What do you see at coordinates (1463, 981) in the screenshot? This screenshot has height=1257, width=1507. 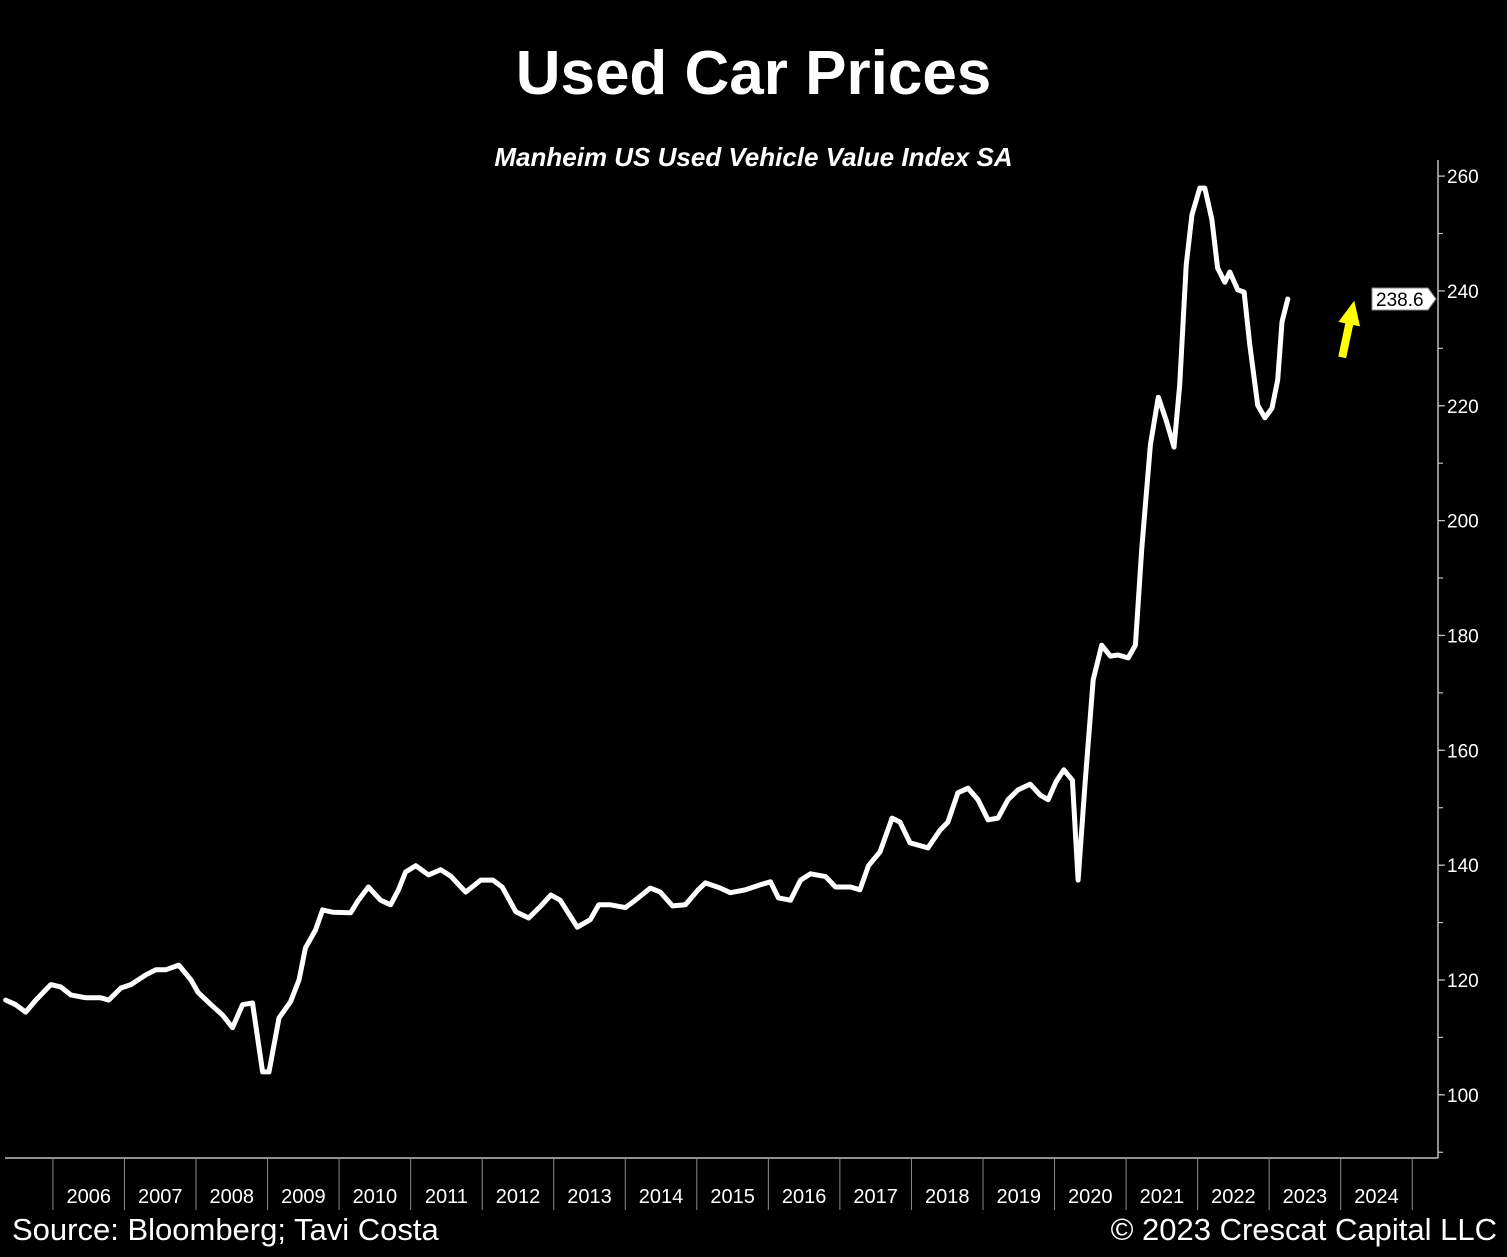 I see `y-tick-label: 120` at bounding box center [1463, 981].